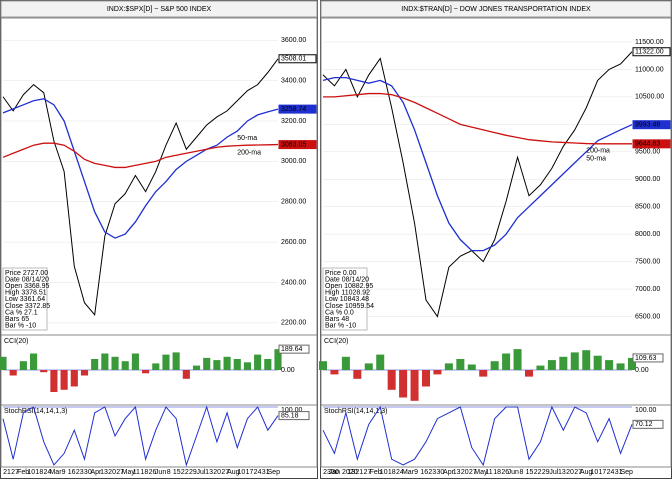 The width and height of the screenshot is (672, 479). I want to click on info-line: Price 2727.00, so click(26, 273).